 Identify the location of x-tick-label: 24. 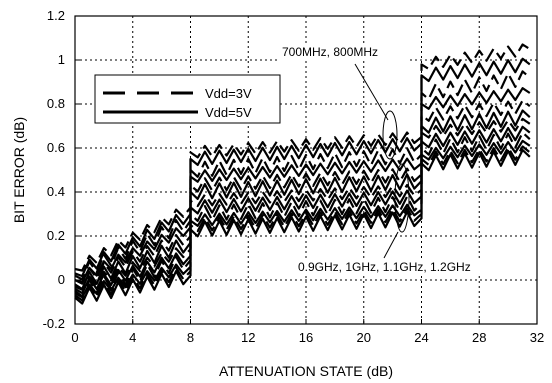
(421, 337).